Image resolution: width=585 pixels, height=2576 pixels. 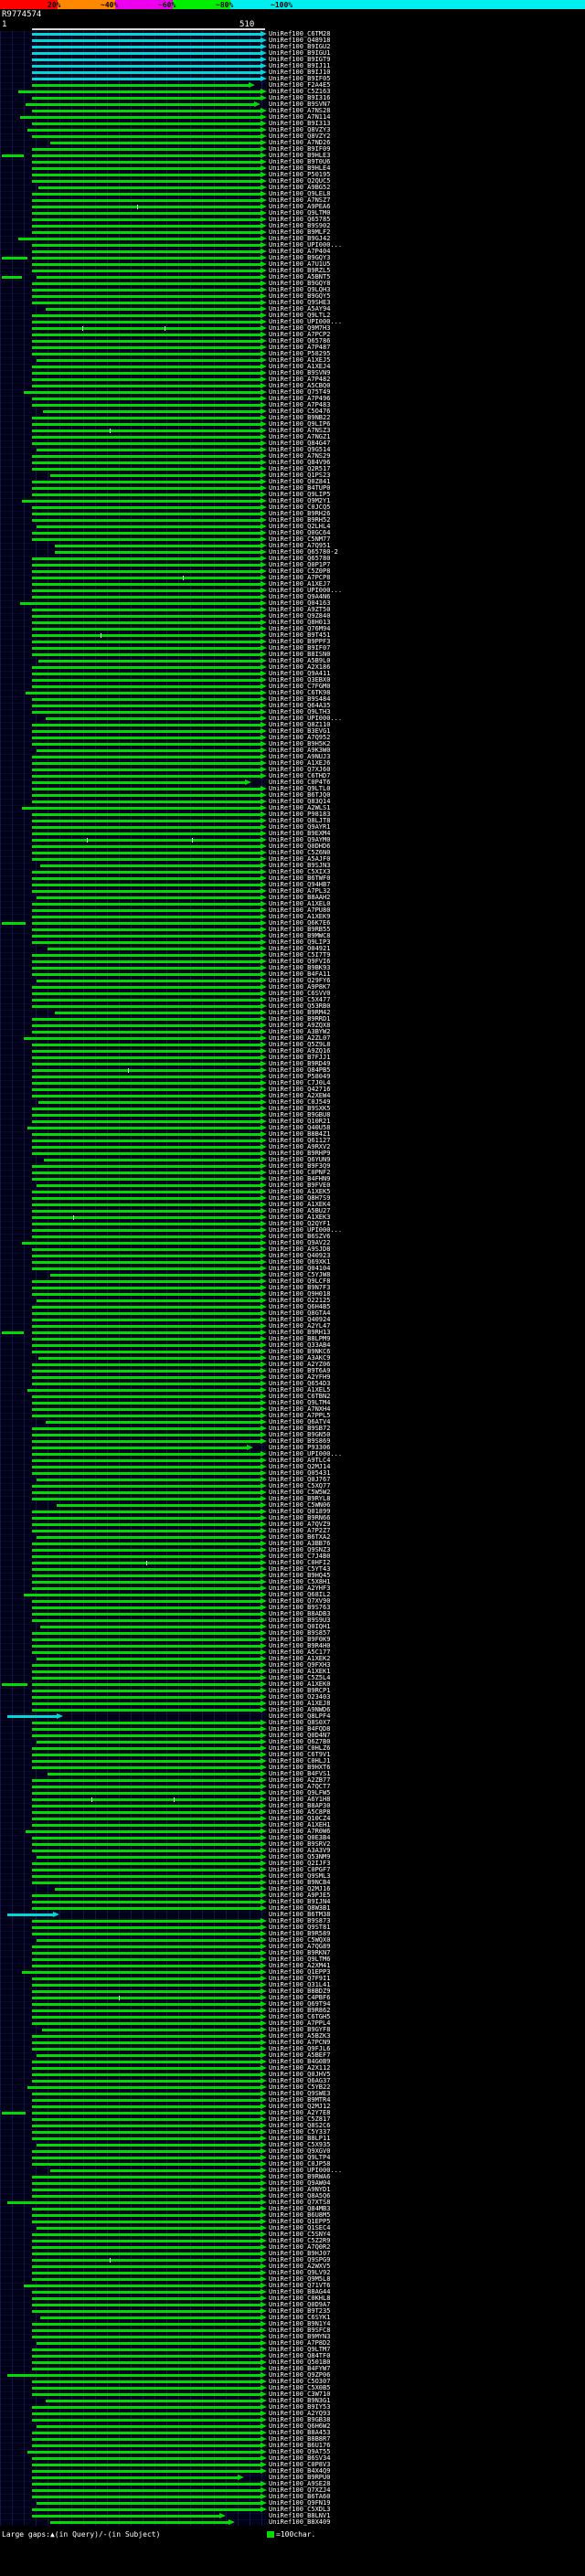 I want to click on hit-label: UniRef100_Q69XK1, so click(x=300, y=1262).